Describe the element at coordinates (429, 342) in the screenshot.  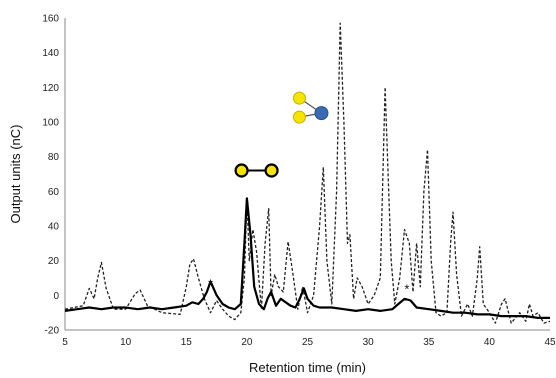
I see `x-tick-label: 35` at that location.